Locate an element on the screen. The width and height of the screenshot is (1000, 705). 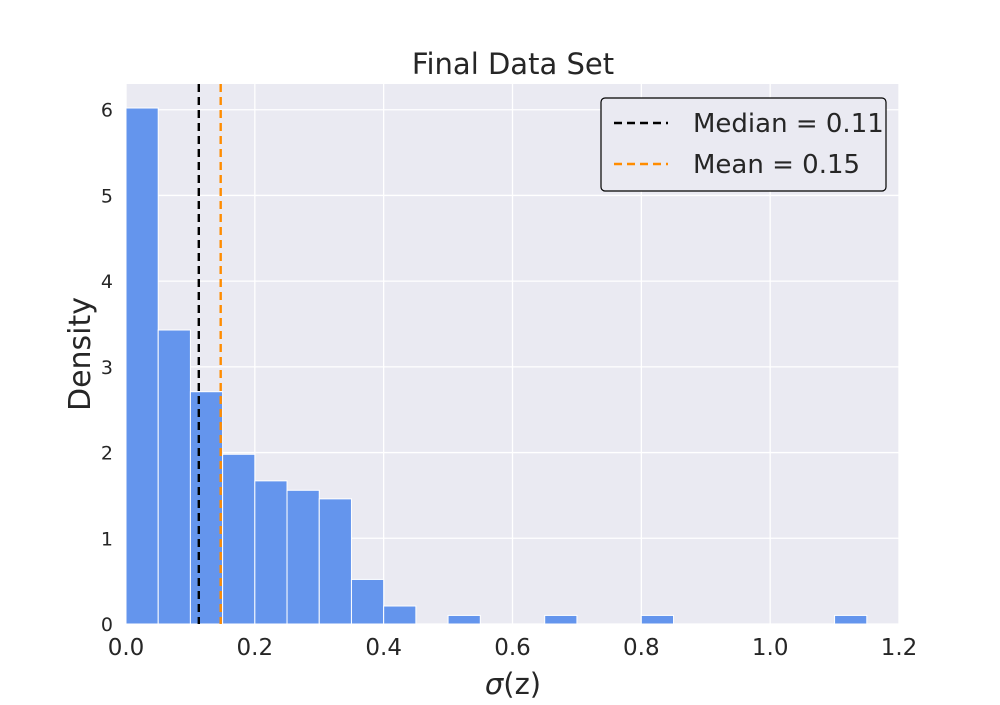
y-tick-labels: 0 1 2 3 4 5 6 is located at coordinates (107, 368).